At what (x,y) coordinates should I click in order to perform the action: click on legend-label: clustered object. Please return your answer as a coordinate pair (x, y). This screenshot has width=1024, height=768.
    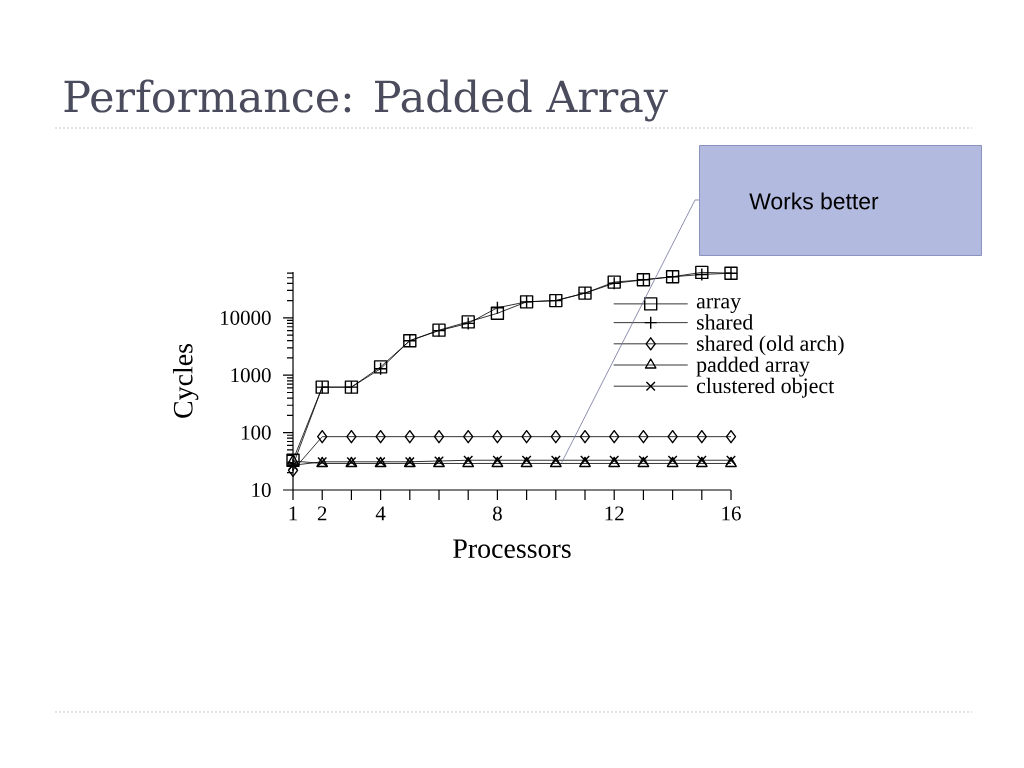
    Looking at the image, I should click on (765, 387).